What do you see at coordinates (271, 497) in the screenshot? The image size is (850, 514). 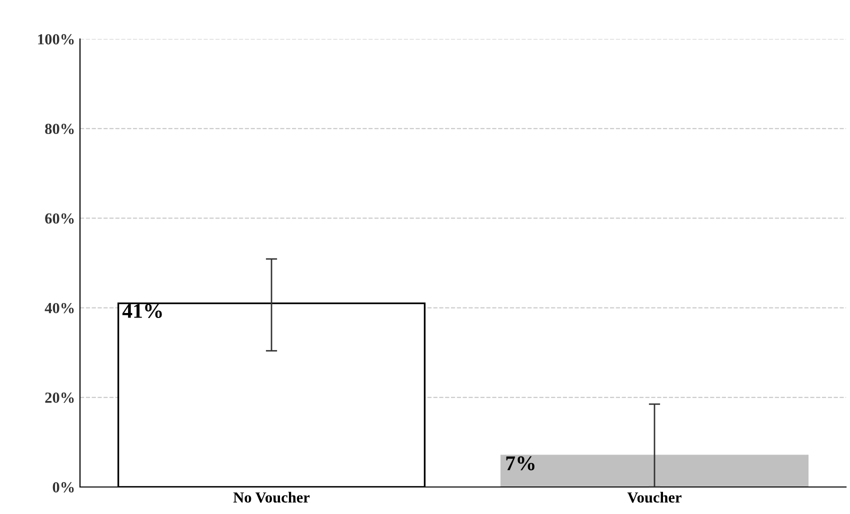 I see `x-tick-label: No Voucher` at bounding box center [271, 497].